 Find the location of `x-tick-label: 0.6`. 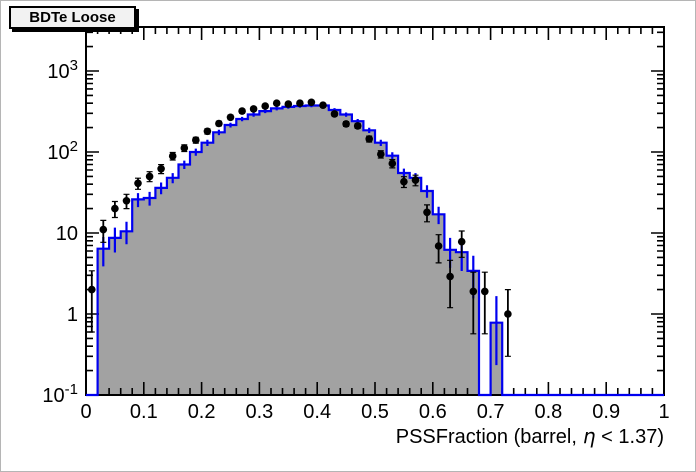

x-tick-label: 0.6 is located at coordinates (433, 412).